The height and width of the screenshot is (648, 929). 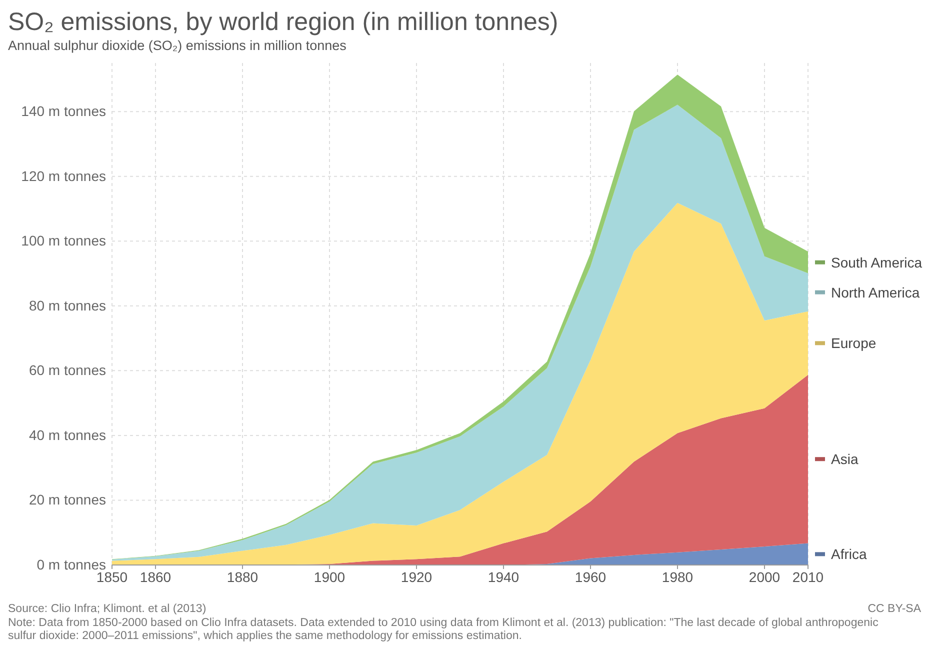 What do you see at coordinates (876, 262) in the screenshot?
I see `series-label: South America` at bounding box center [876, 262].